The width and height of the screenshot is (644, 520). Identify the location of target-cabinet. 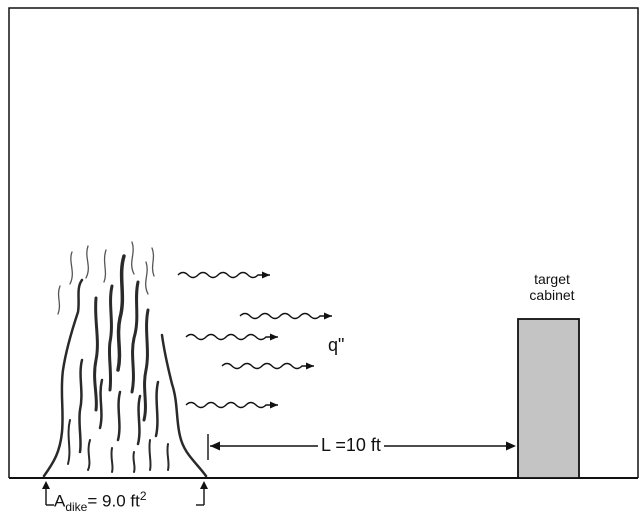
(548, 398).